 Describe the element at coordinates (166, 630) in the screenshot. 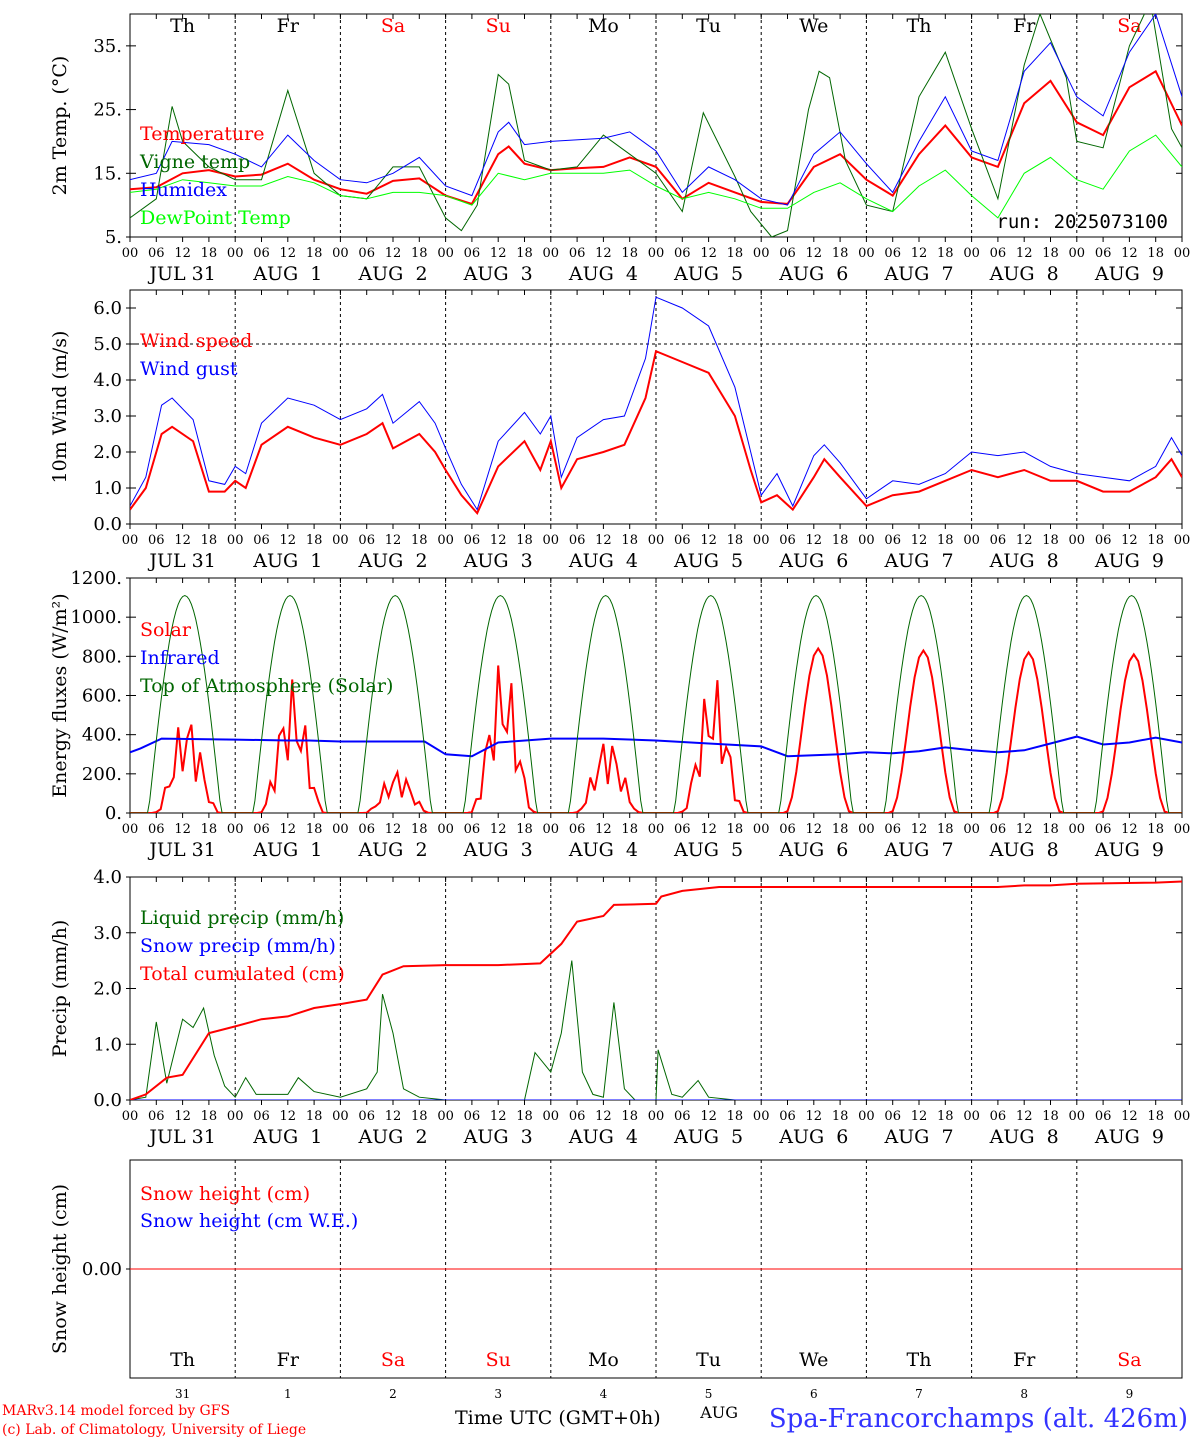

I see `legend-entry: Solar` at that location.